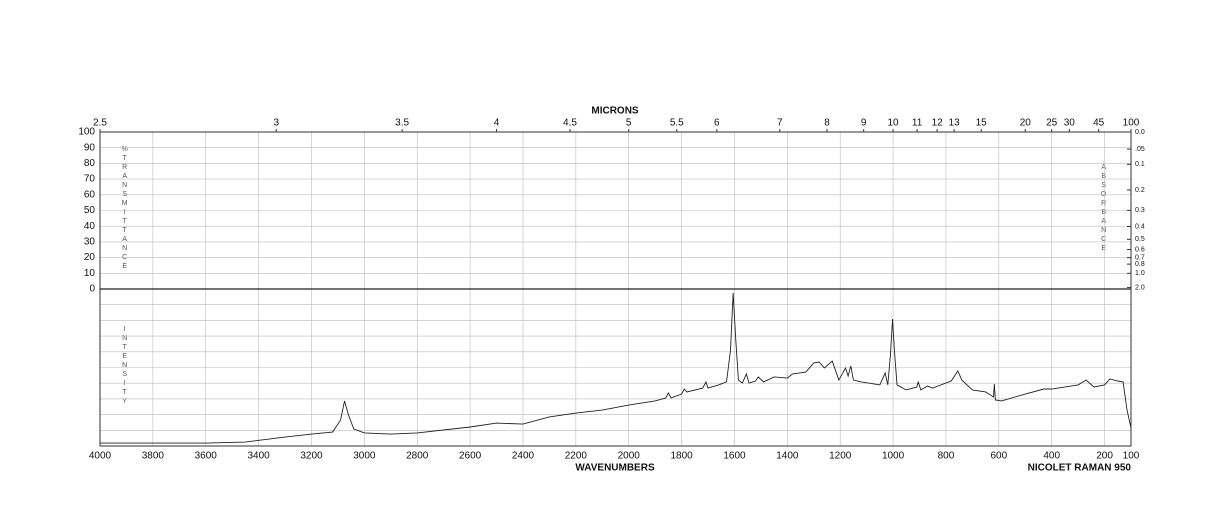 The height and width of the screenshot is (528, 1224). Describe the element at coordinates (124, 366) in the screenshot. I see `intensity-axis-title: INTENSITY` at that location.